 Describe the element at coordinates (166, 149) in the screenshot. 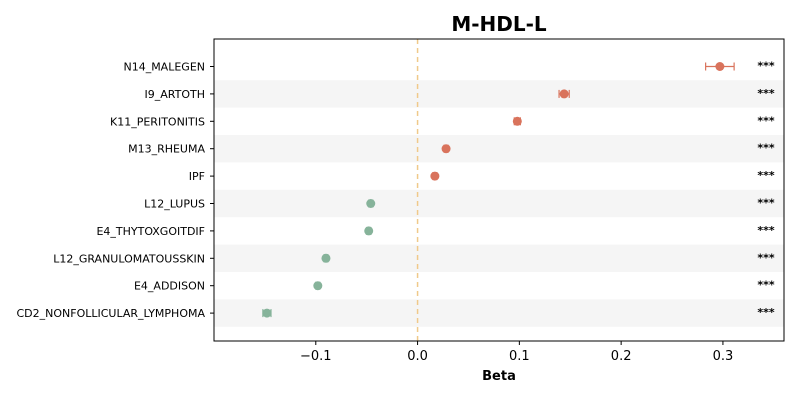

I see `category-label: M13_RHEUMA` at that location.